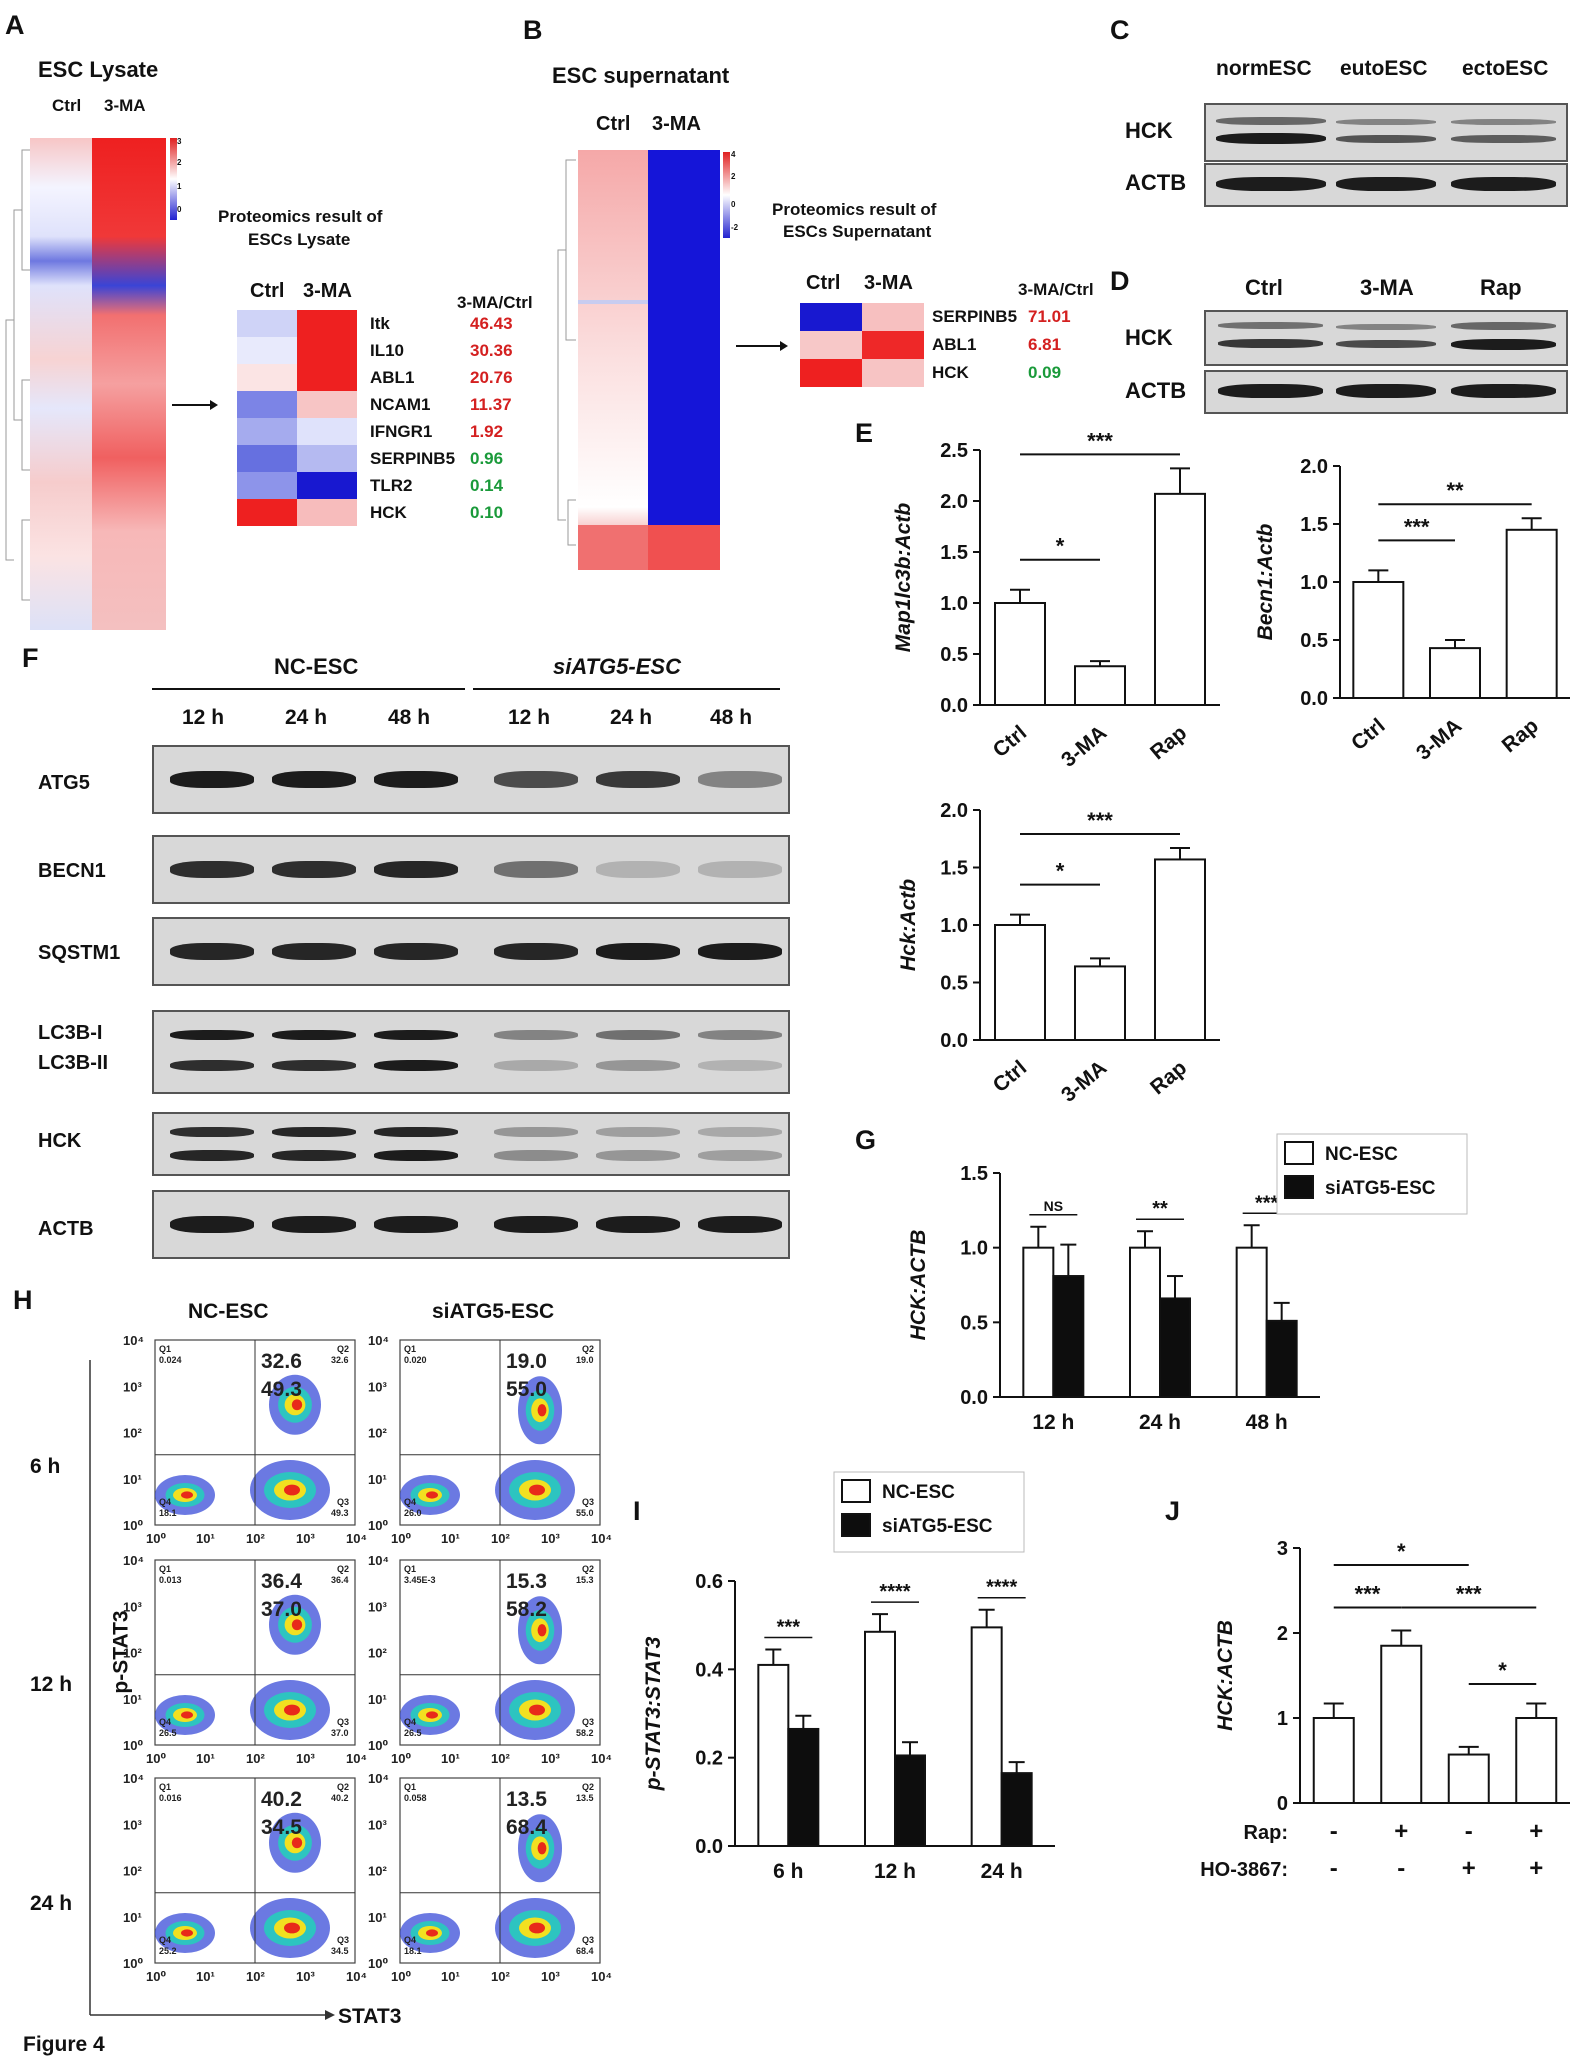 The width and height of the screenshot is (1593, 2069). Describe the element at coordinates (601, 1538) in the screenshot. I see `flow-x-tick: 10⁴` at that location.